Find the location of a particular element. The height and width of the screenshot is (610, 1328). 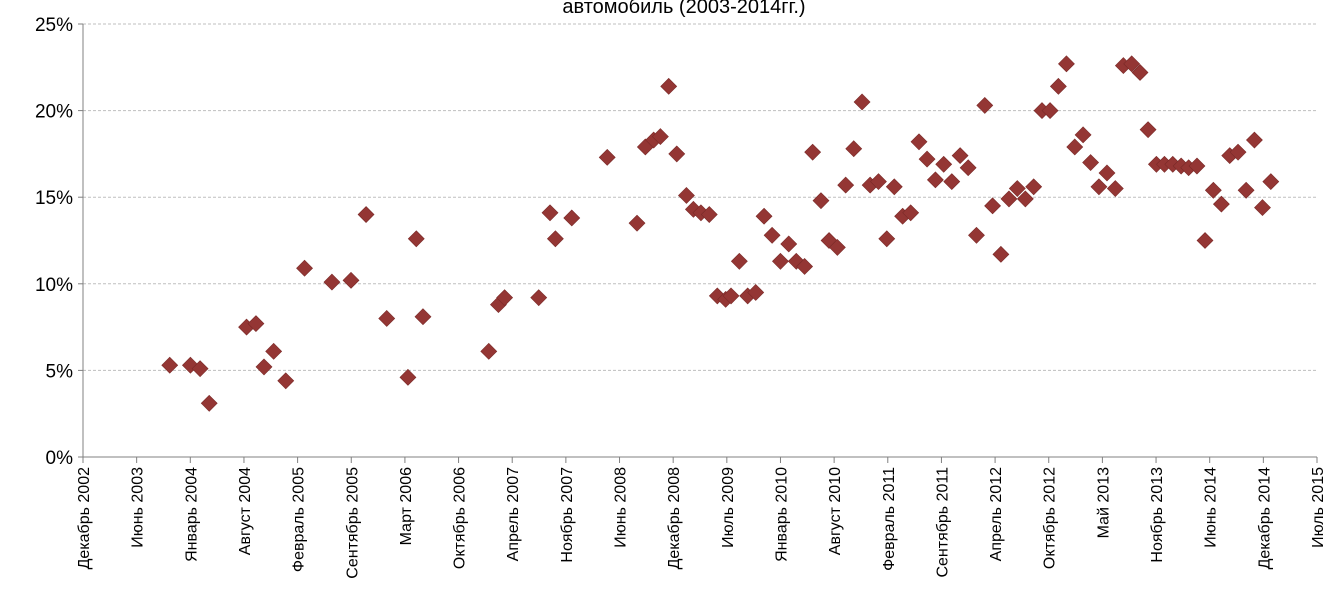

x-tick-label: Февраль 2005 is located at coordinates (299, 519).